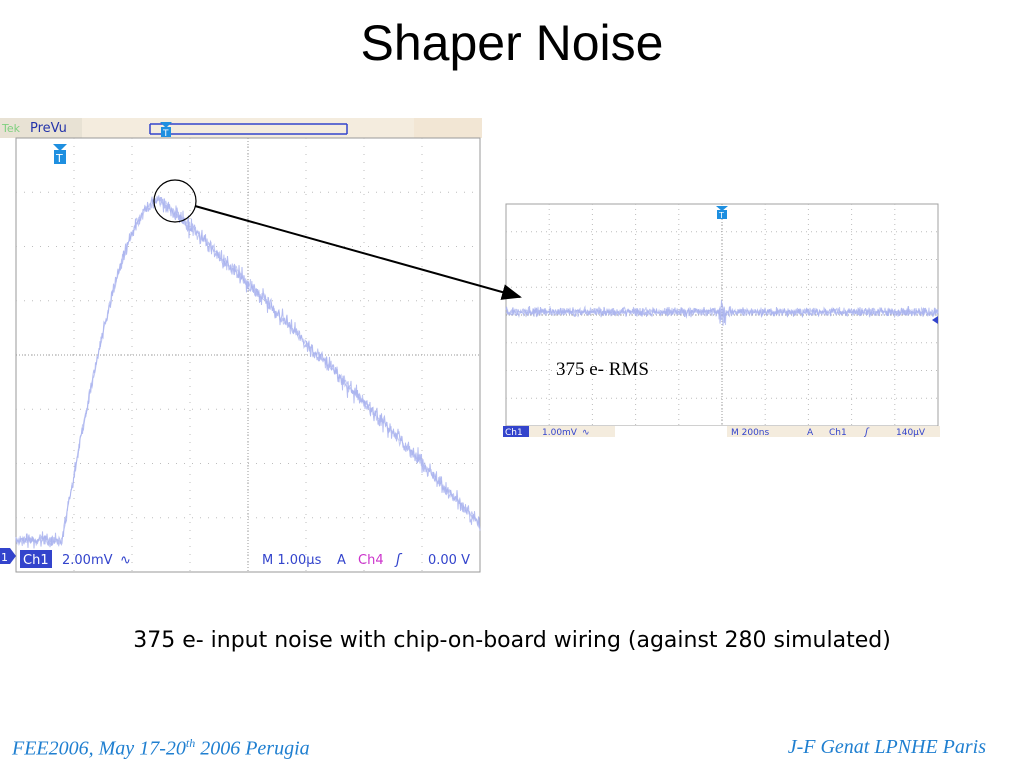 The height and width of the screenshot is (768, 1024). Describe the element at coordinates (4, 557) in the screenshot. I see `svg-text: 1` at that location.